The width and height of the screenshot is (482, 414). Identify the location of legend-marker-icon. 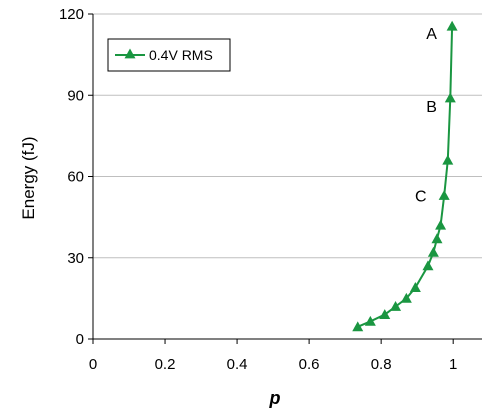
(130, 53).